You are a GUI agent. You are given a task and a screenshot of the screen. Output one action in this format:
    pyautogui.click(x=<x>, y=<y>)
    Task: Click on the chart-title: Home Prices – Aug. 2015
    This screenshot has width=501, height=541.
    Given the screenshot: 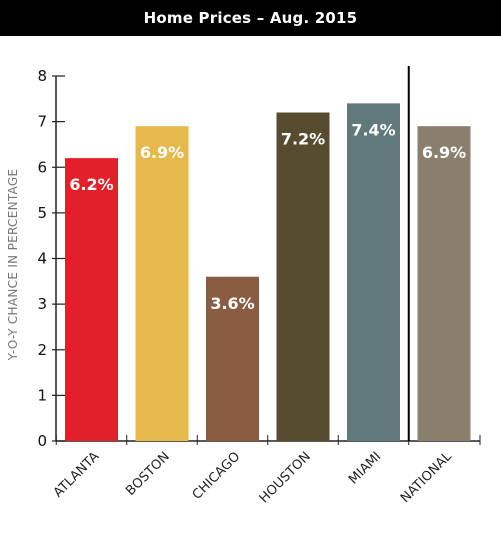 What is the action you would take?
    pyautogui.click(x=250, y=18)
    